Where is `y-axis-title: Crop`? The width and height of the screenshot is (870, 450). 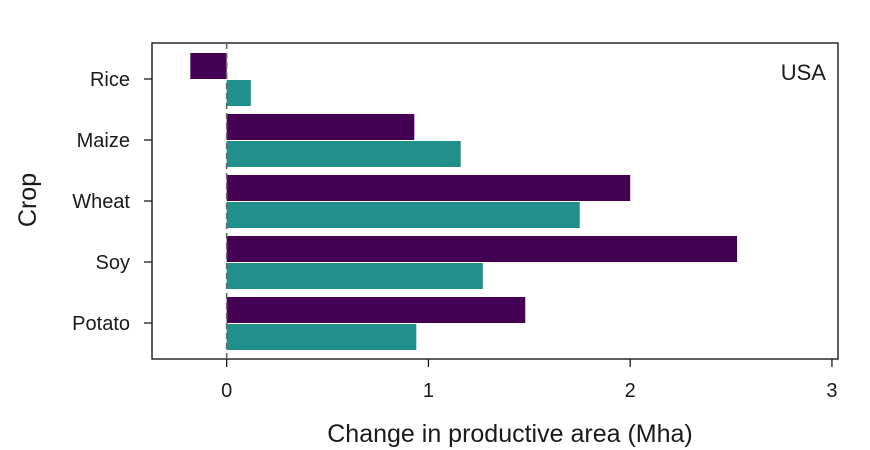
y-axis-title: Crop is located at coordinates (28, 200).